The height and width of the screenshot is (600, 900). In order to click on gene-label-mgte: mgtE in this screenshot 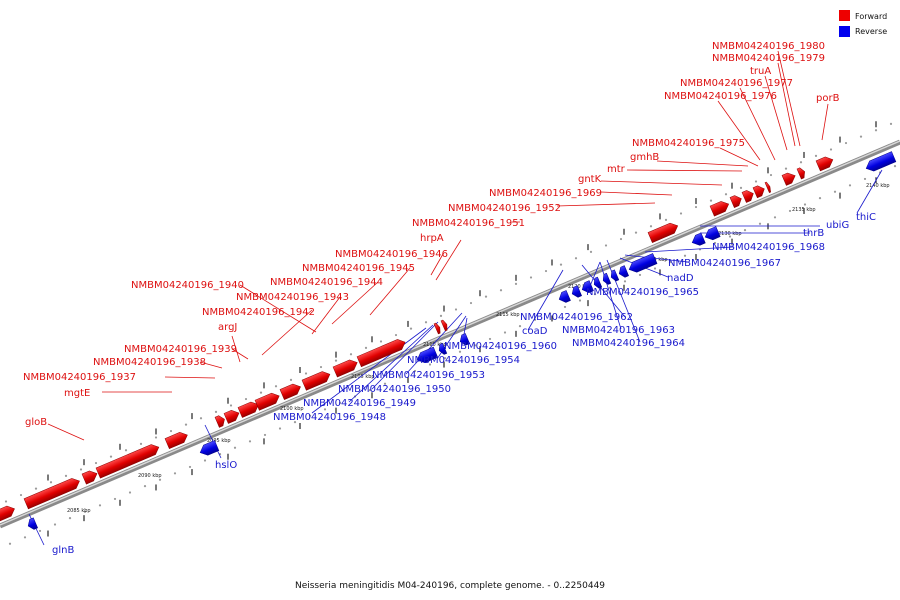, I will do `click(77, 393)`.